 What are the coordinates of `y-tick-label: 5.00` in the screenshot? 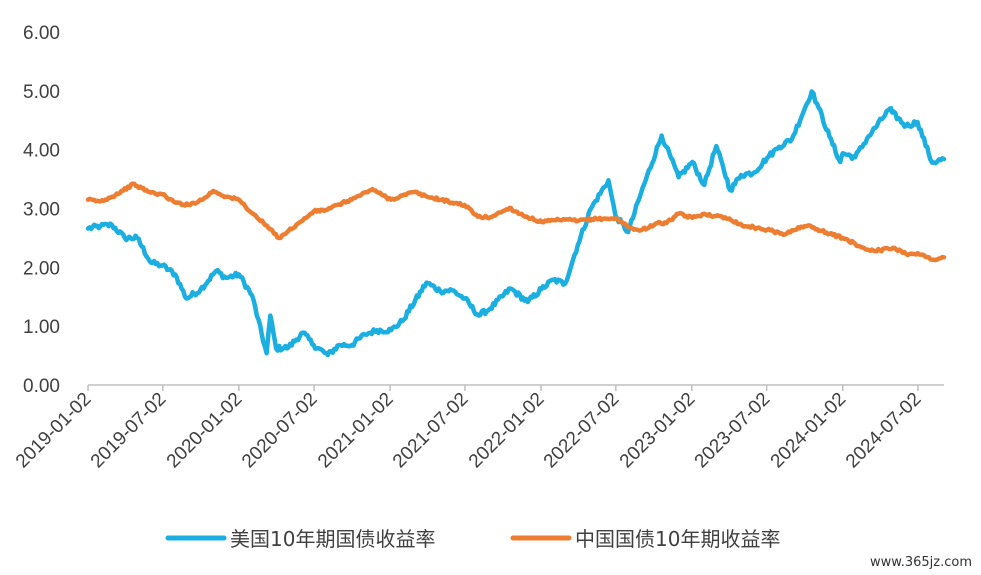 It's located at (41, 92).